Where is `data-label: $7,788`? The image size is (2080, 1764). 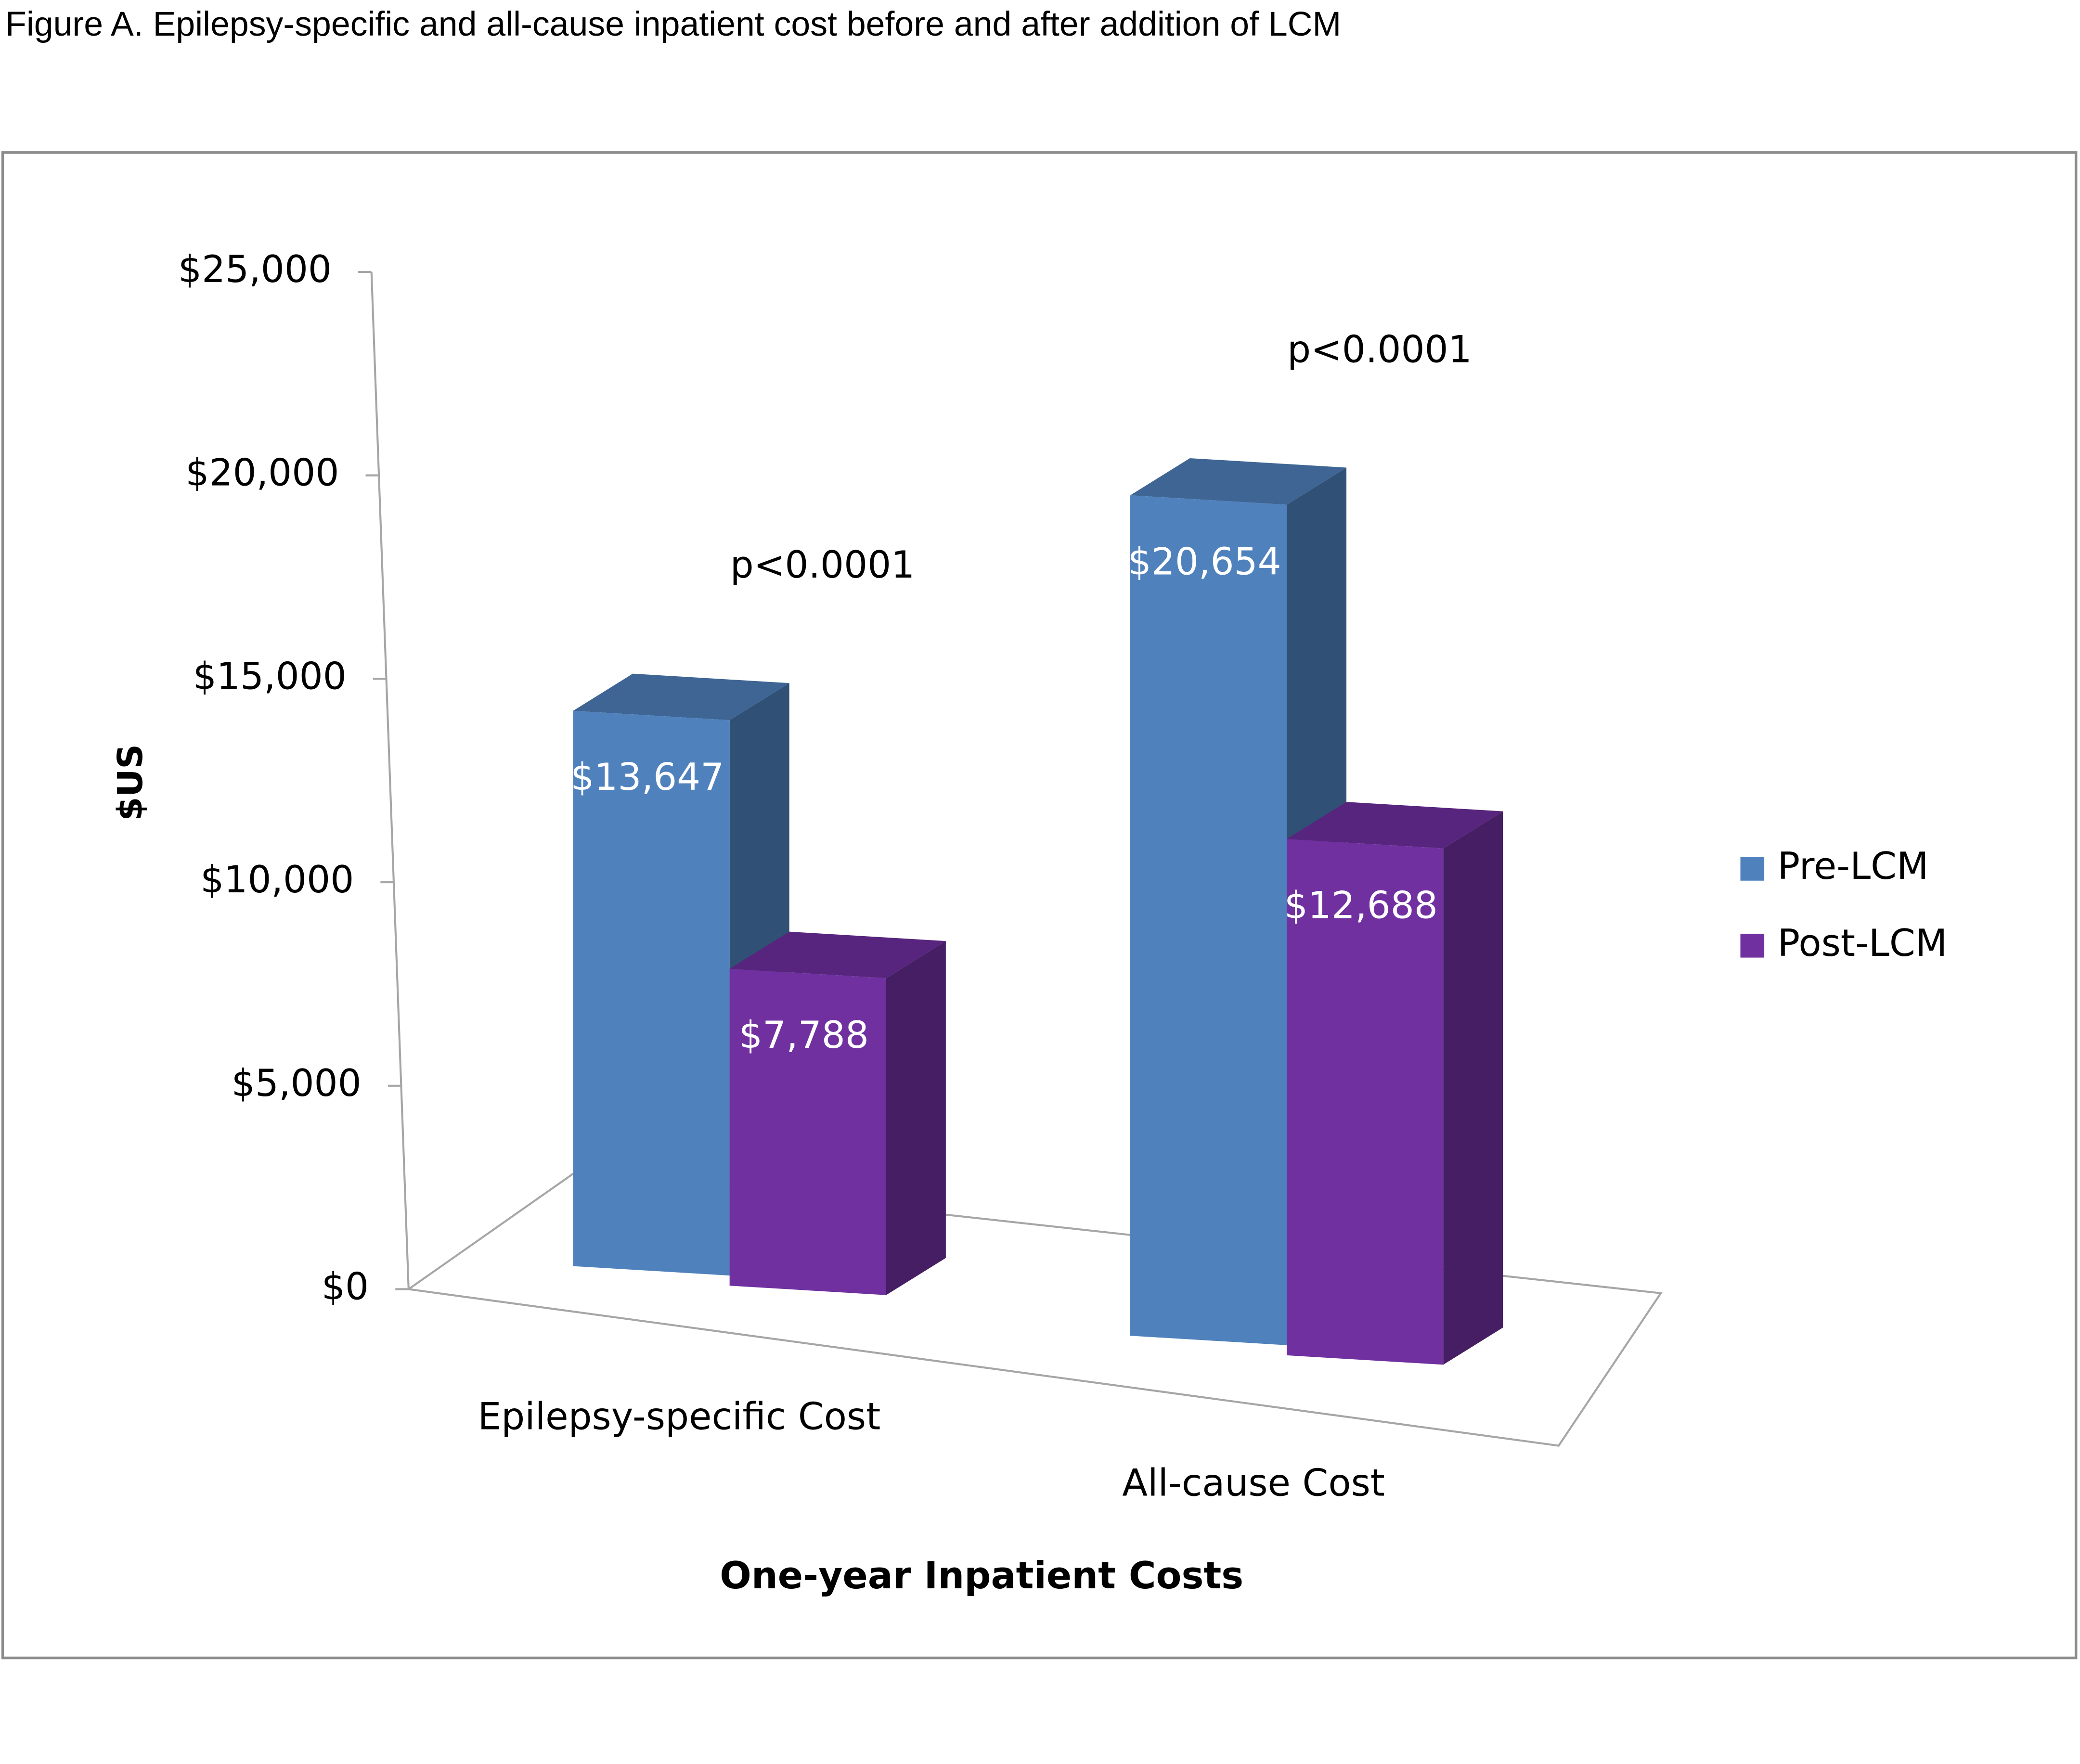
data-label: $7,788 is located at coordinates (804, 1035).